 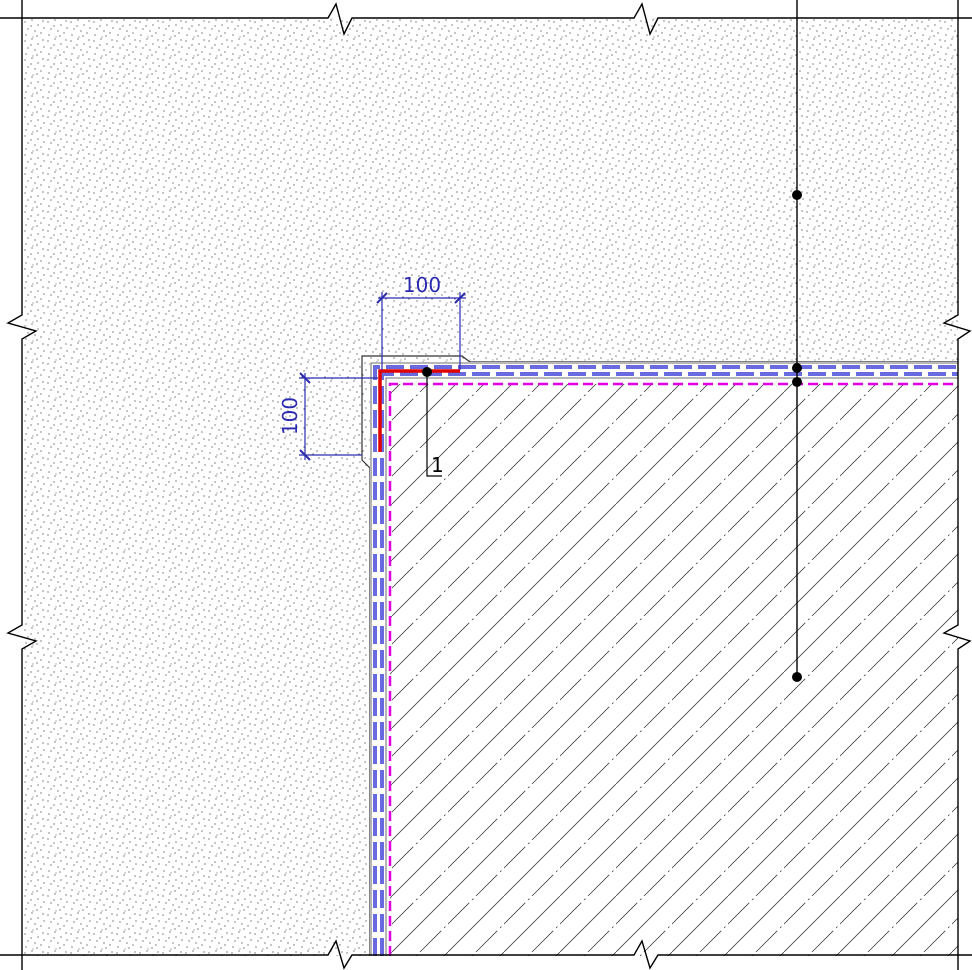 I want to click on dimension-top, so click(x=421, y=331).